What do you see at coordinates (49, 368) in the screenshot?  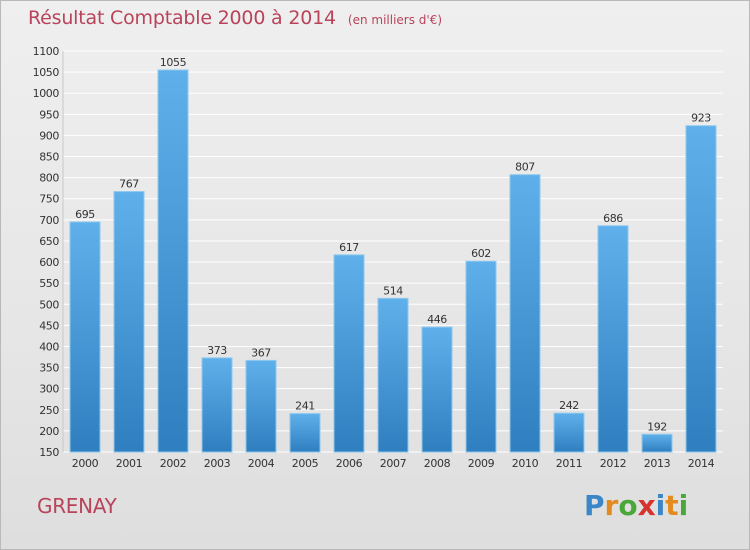 I see `y-tick-label: 350` at bounding box center [49, 368].